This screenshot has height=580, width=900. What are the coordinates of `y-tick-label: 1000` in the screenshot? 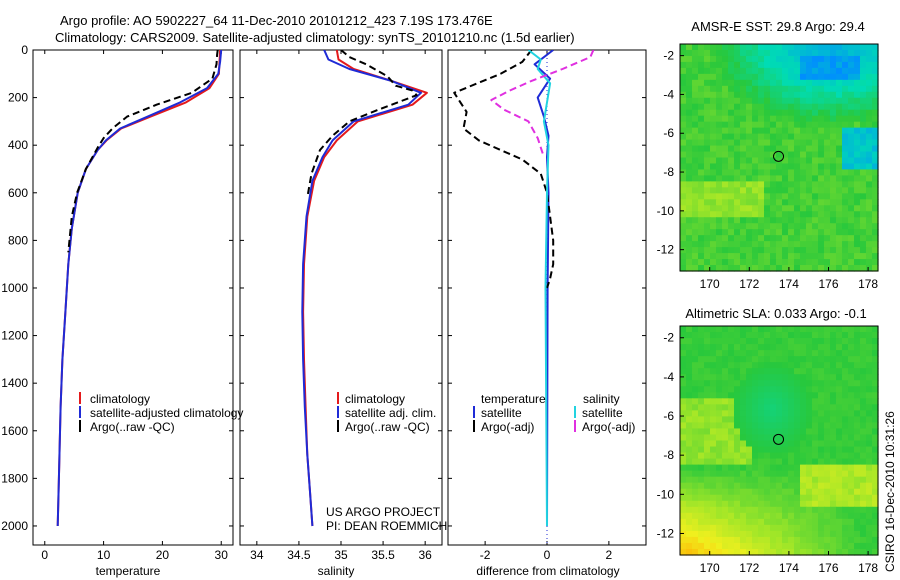 It's located at (14, 288).